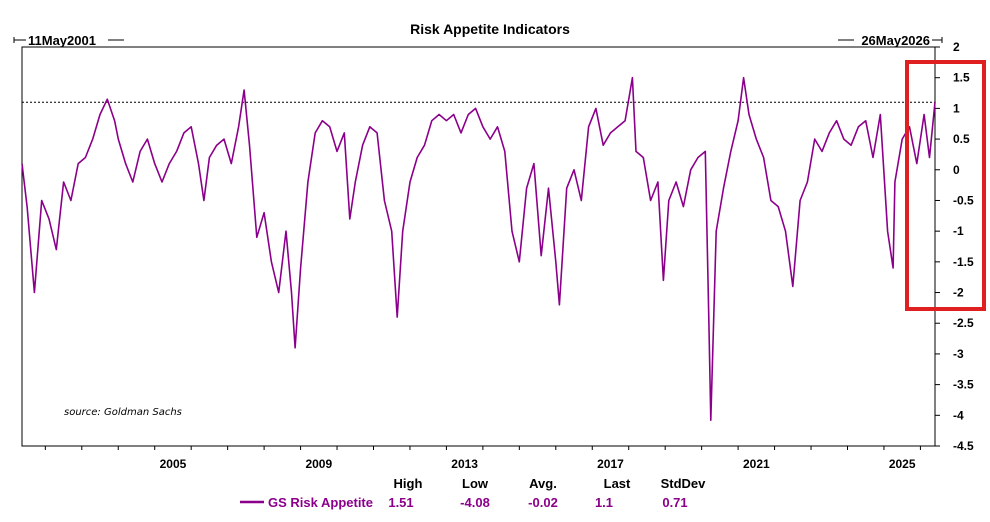 This screenshot has width=990, height=522. I want to click on stat-value-avg: -0.02, so click(543, 502).